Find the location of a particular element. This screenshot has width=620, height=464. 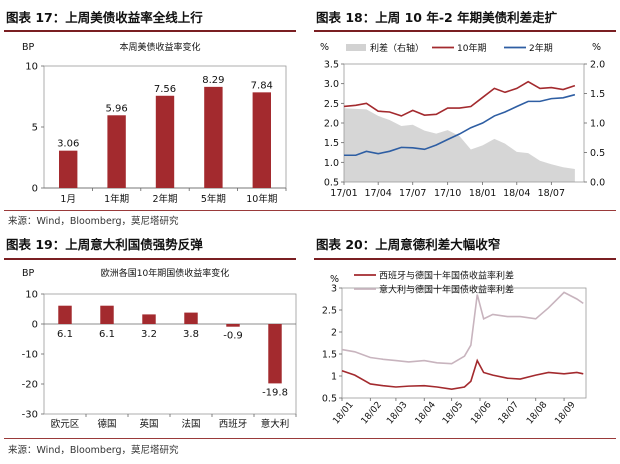

category-label: 2年期 is located at coordinates (164, 199).